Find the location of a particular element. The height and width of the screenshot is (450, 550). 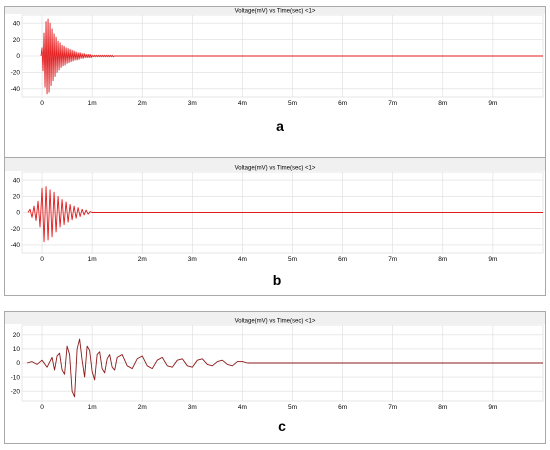

y-tick-label: -10 is located at coordinates (16, 377).